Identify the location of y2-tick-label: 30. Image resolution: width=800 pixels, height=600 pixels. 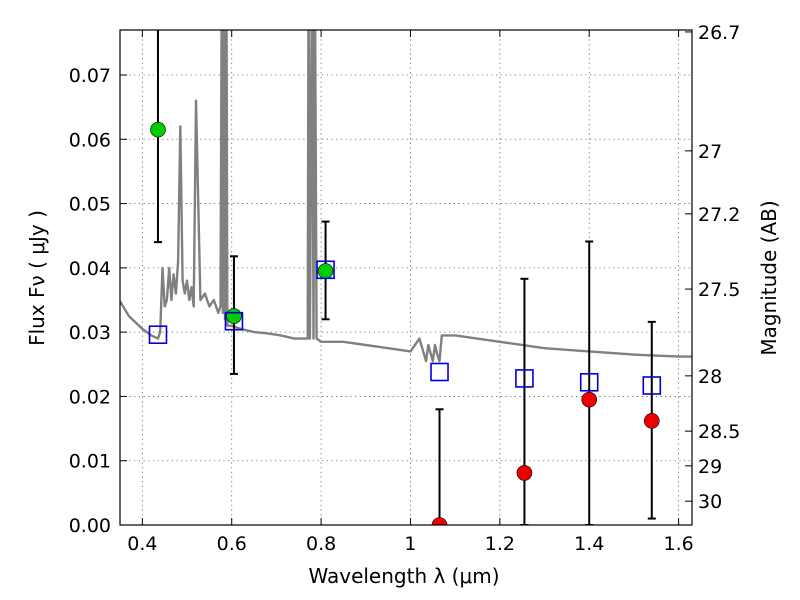
(710, 502).